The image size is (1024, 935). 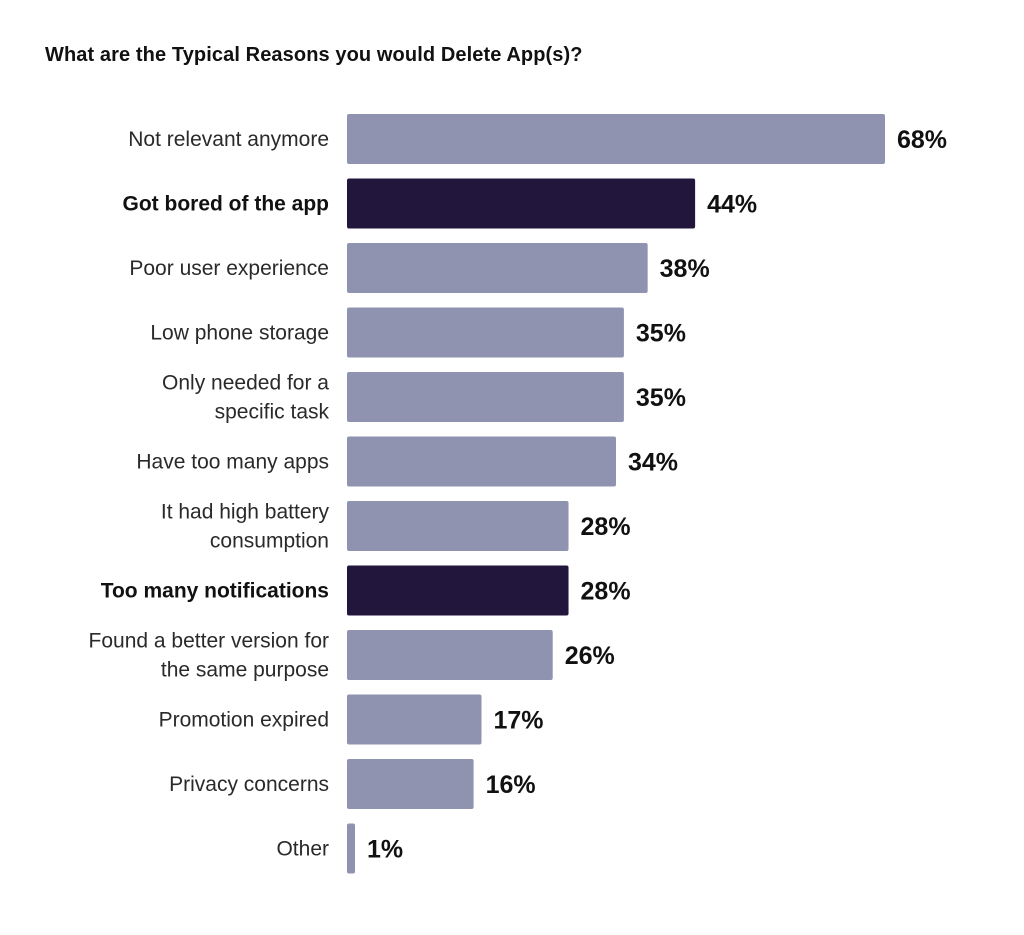 What do you see at coordinates (245, 383) in the screenshot?
I see `category-label-4-line-0: Only needed for a` at bounding box center [245, 383].